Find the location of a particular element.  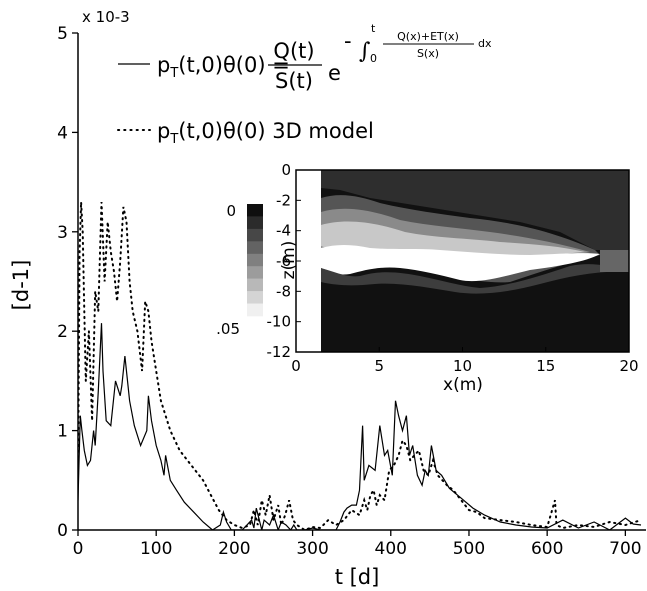

legend-formula-lhs: pT(t,0)θ(0) = is located at coordinates (223, 67).